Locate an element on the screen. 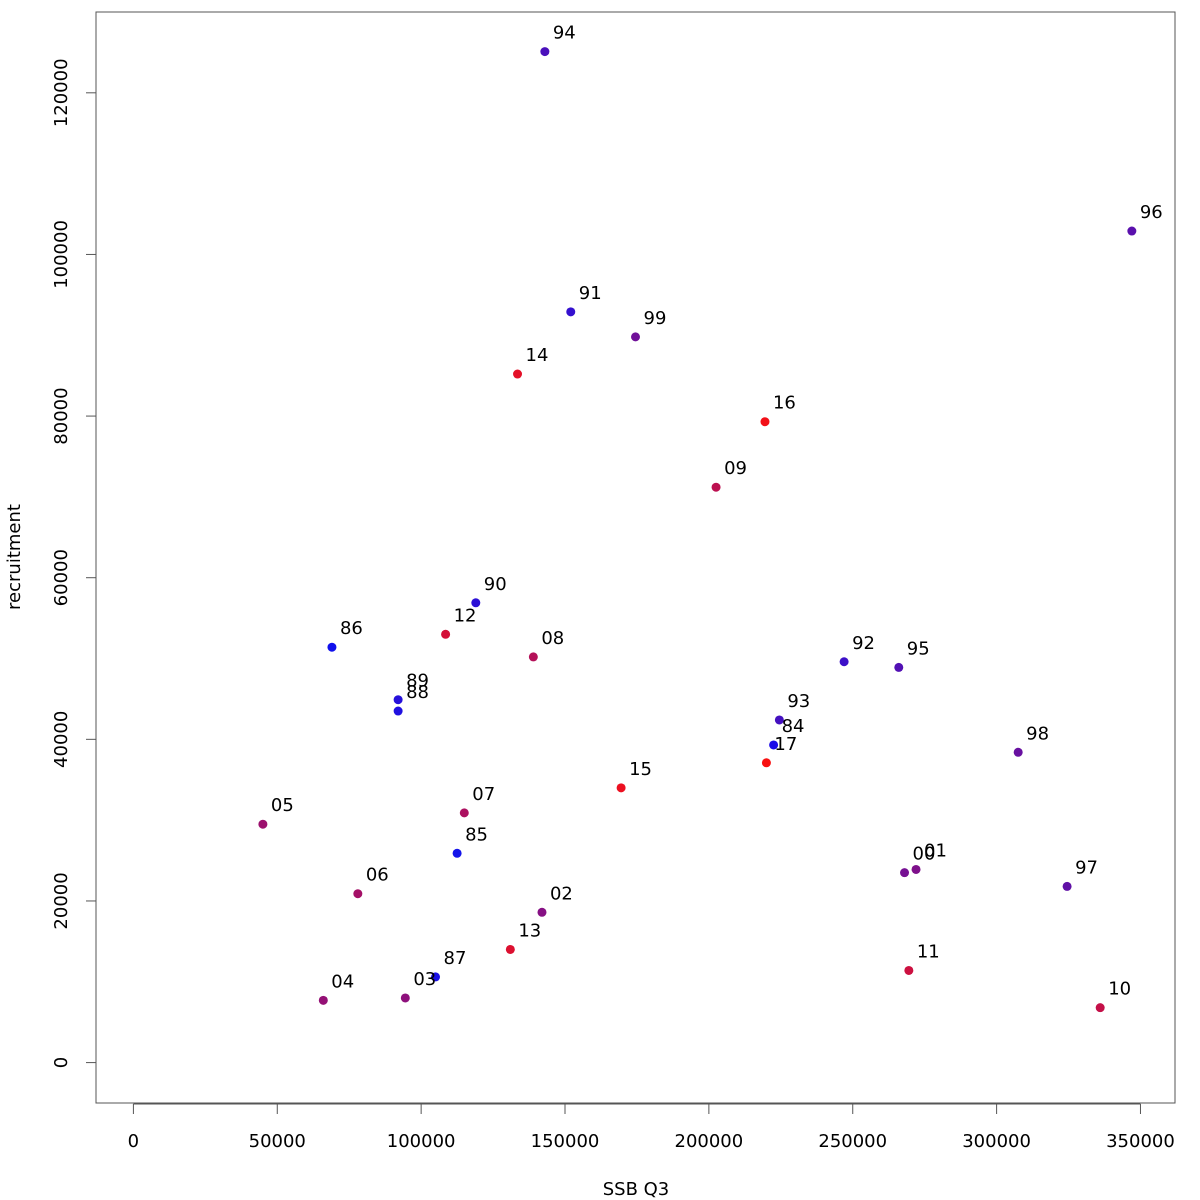 The height and width of the screenshot is (1200, 1200). point-label: 05 is located at coordinates (282, 805).